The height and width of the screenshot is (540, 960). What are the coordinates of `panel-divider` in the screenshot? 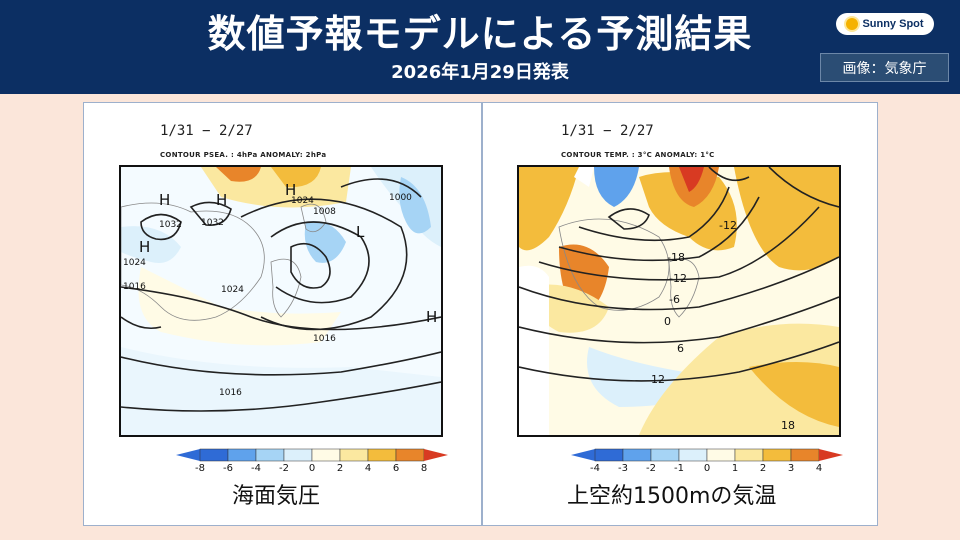 It's located at (482, 314).